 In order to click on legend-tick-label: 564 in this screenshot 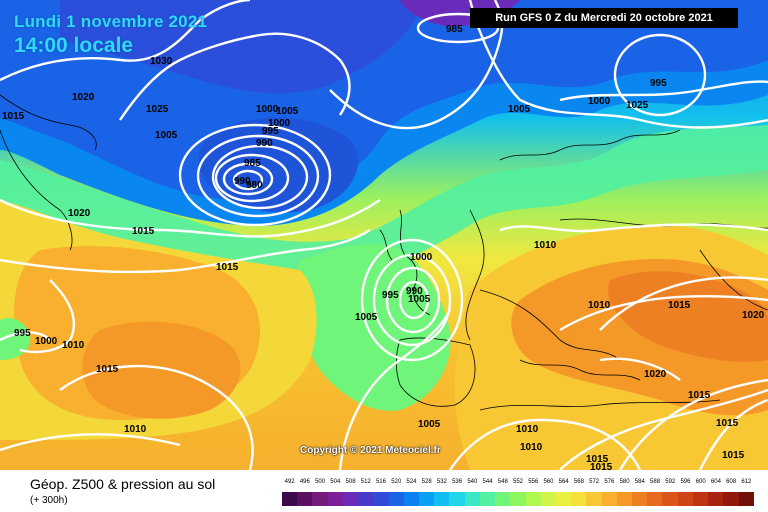, I will do `click(563, 482)`.